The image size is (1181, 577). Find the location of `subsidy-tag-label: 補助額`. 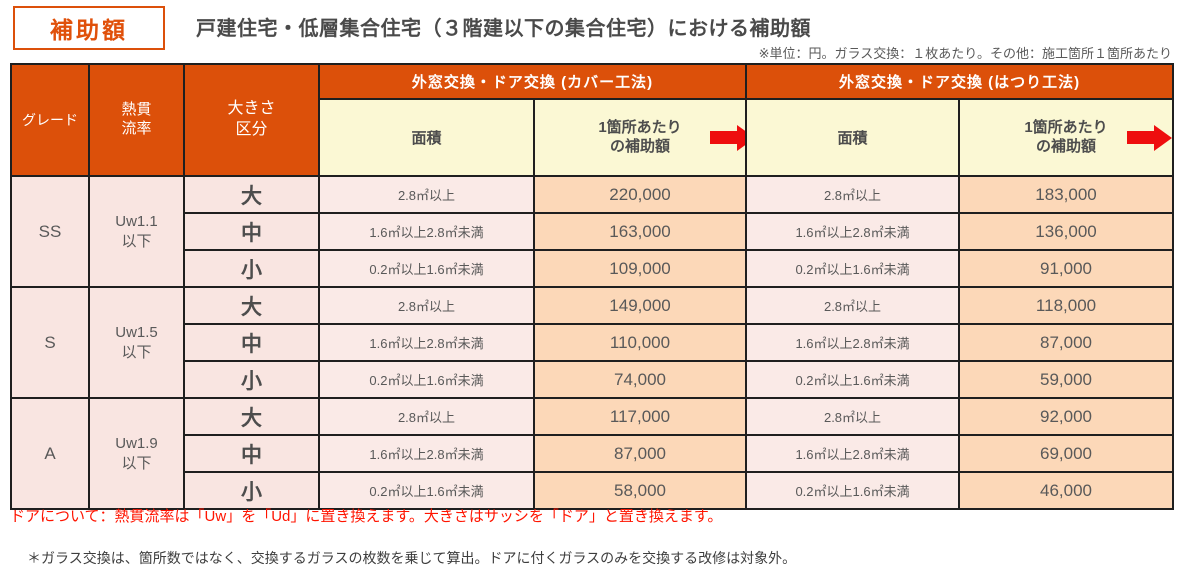

subsidy-tag-label: 補助額 is located at coordinates (89, 30).